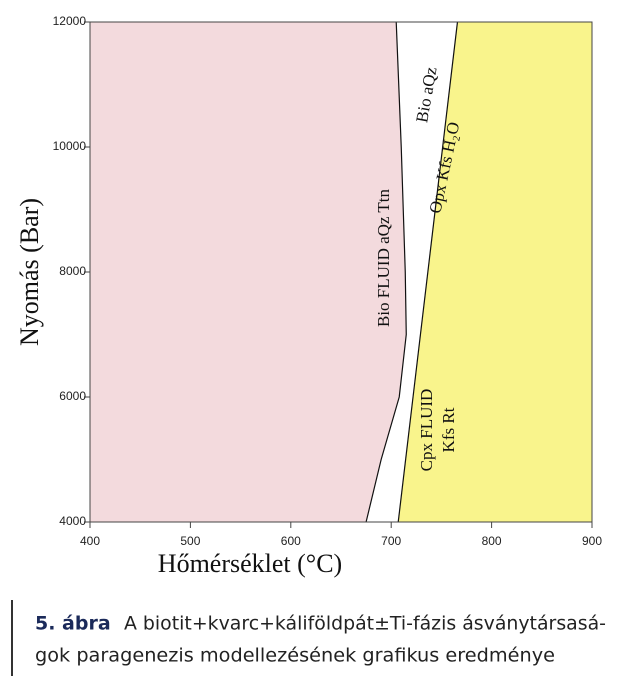  What do you see at coordinates (73, 624) in the screenshot?
I see `caption-label: 5. ábra` at bounding box center [73, 624].